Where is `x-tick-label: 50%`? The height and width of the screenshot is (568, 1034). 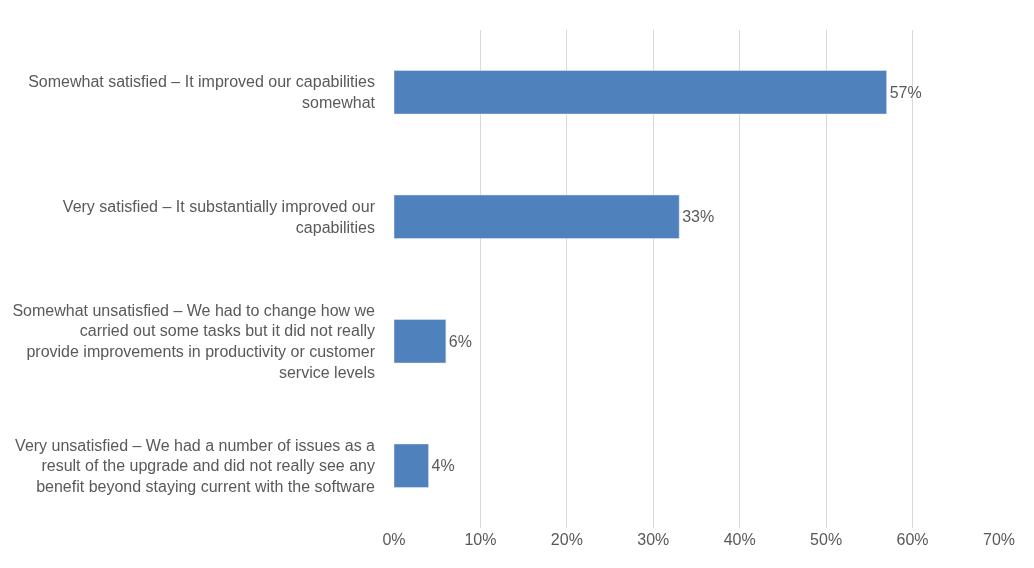 x-tick-label: 50% is located at coordinates (826, 539).